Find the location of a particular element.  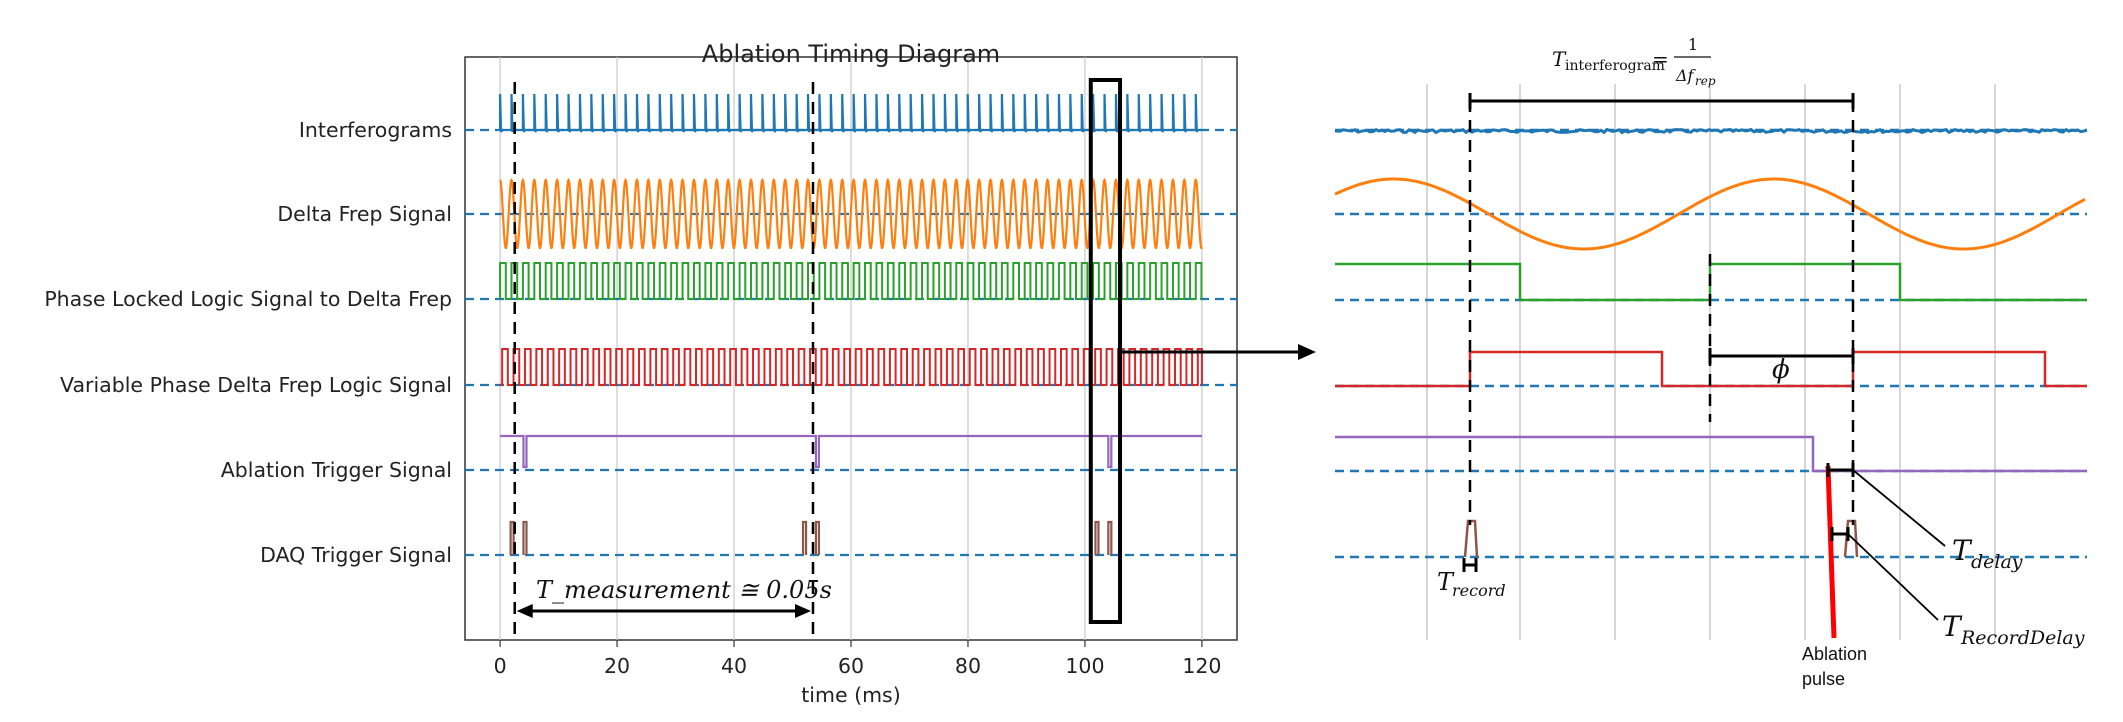

x-tick-label: 120 is located at coordinates (1201, 666).